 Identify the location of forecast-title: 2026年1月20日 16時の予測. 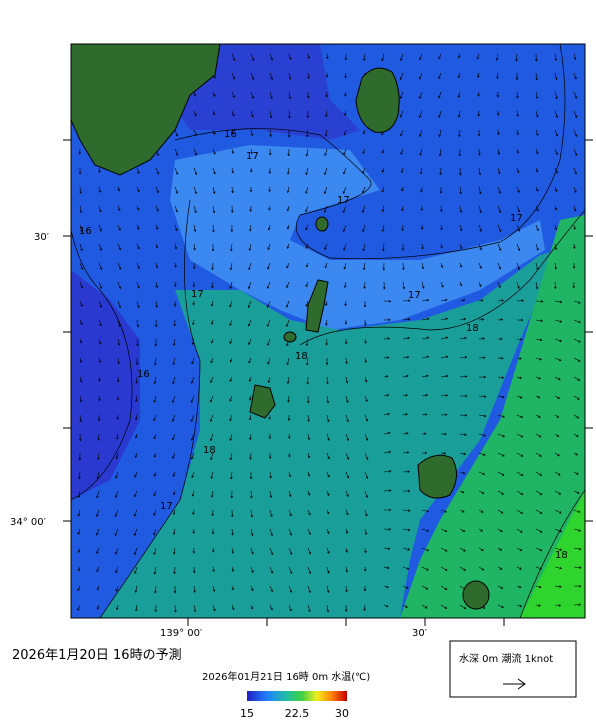
(97, 655).